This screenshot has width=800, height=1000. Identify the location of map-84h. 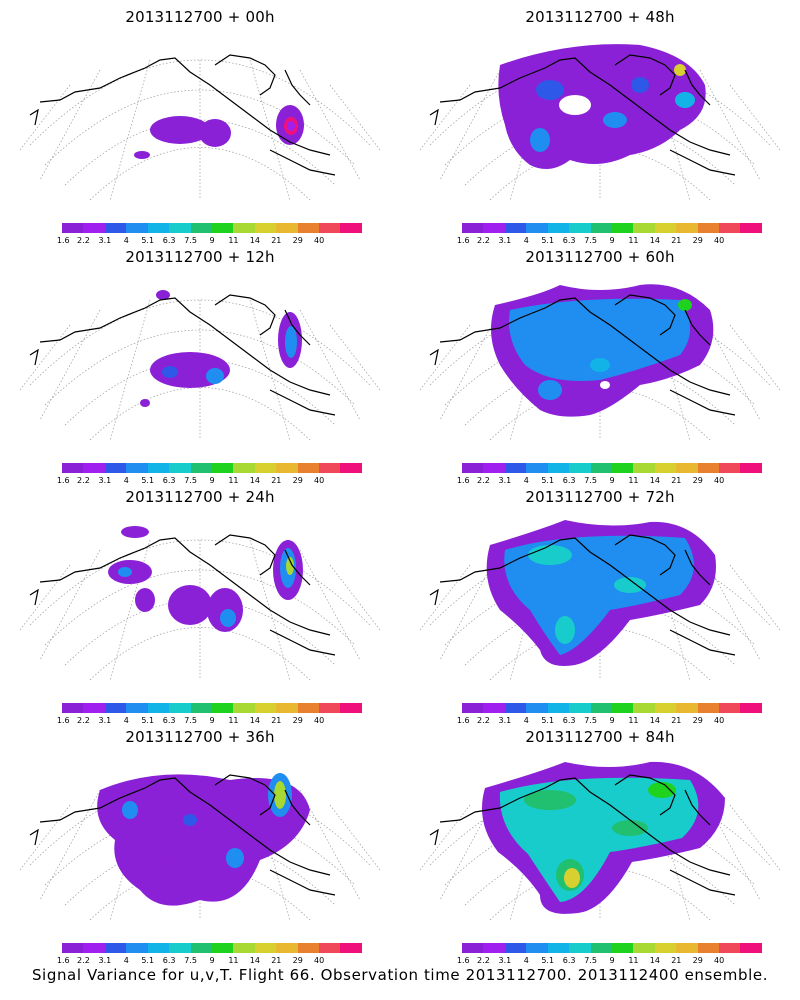
(600, 840).